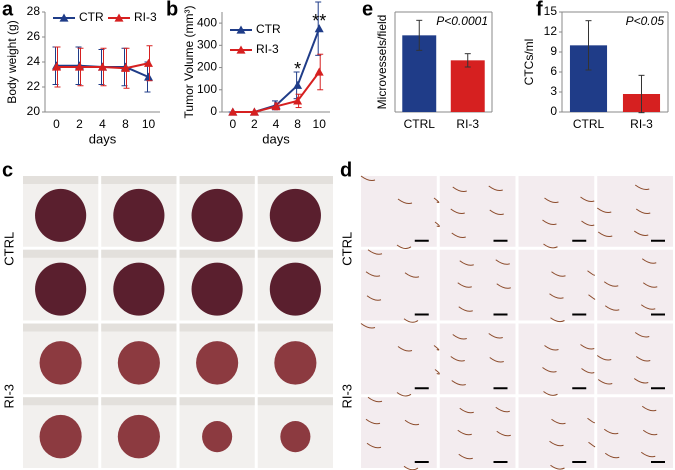 Image resolution: width=675 pixels, height=470 pixels. Describe the element at coordinates (319, 21) in the screenshot. I see `significance: **` at that location.